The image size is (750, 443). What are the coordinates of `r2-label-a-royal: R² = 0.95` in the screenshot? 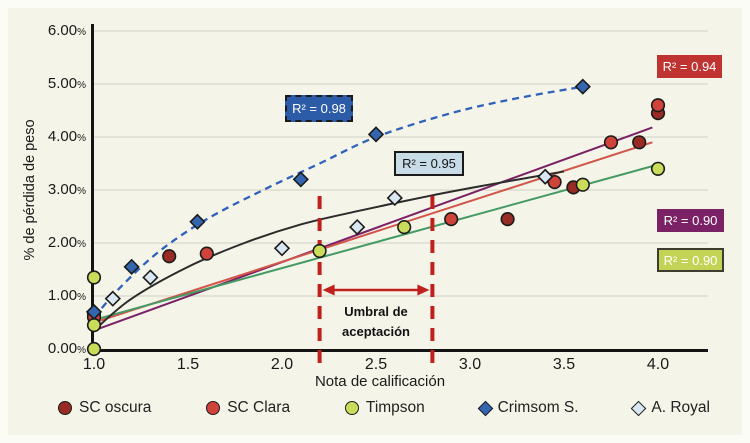 It's located at (429, 163).